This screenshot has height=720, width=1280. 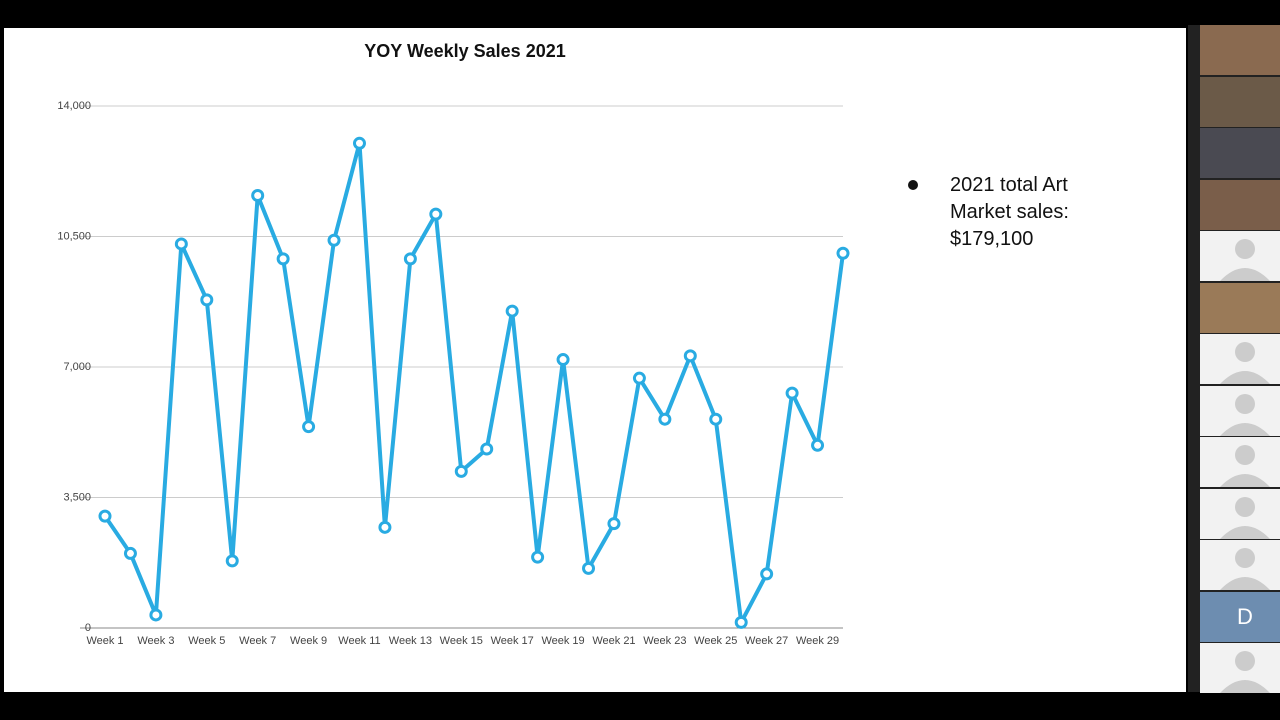 What do you see at coordinates (155, 641) in the screenshot?
I see `x-tick-label: Week 3` at bounding box center [155, 641].